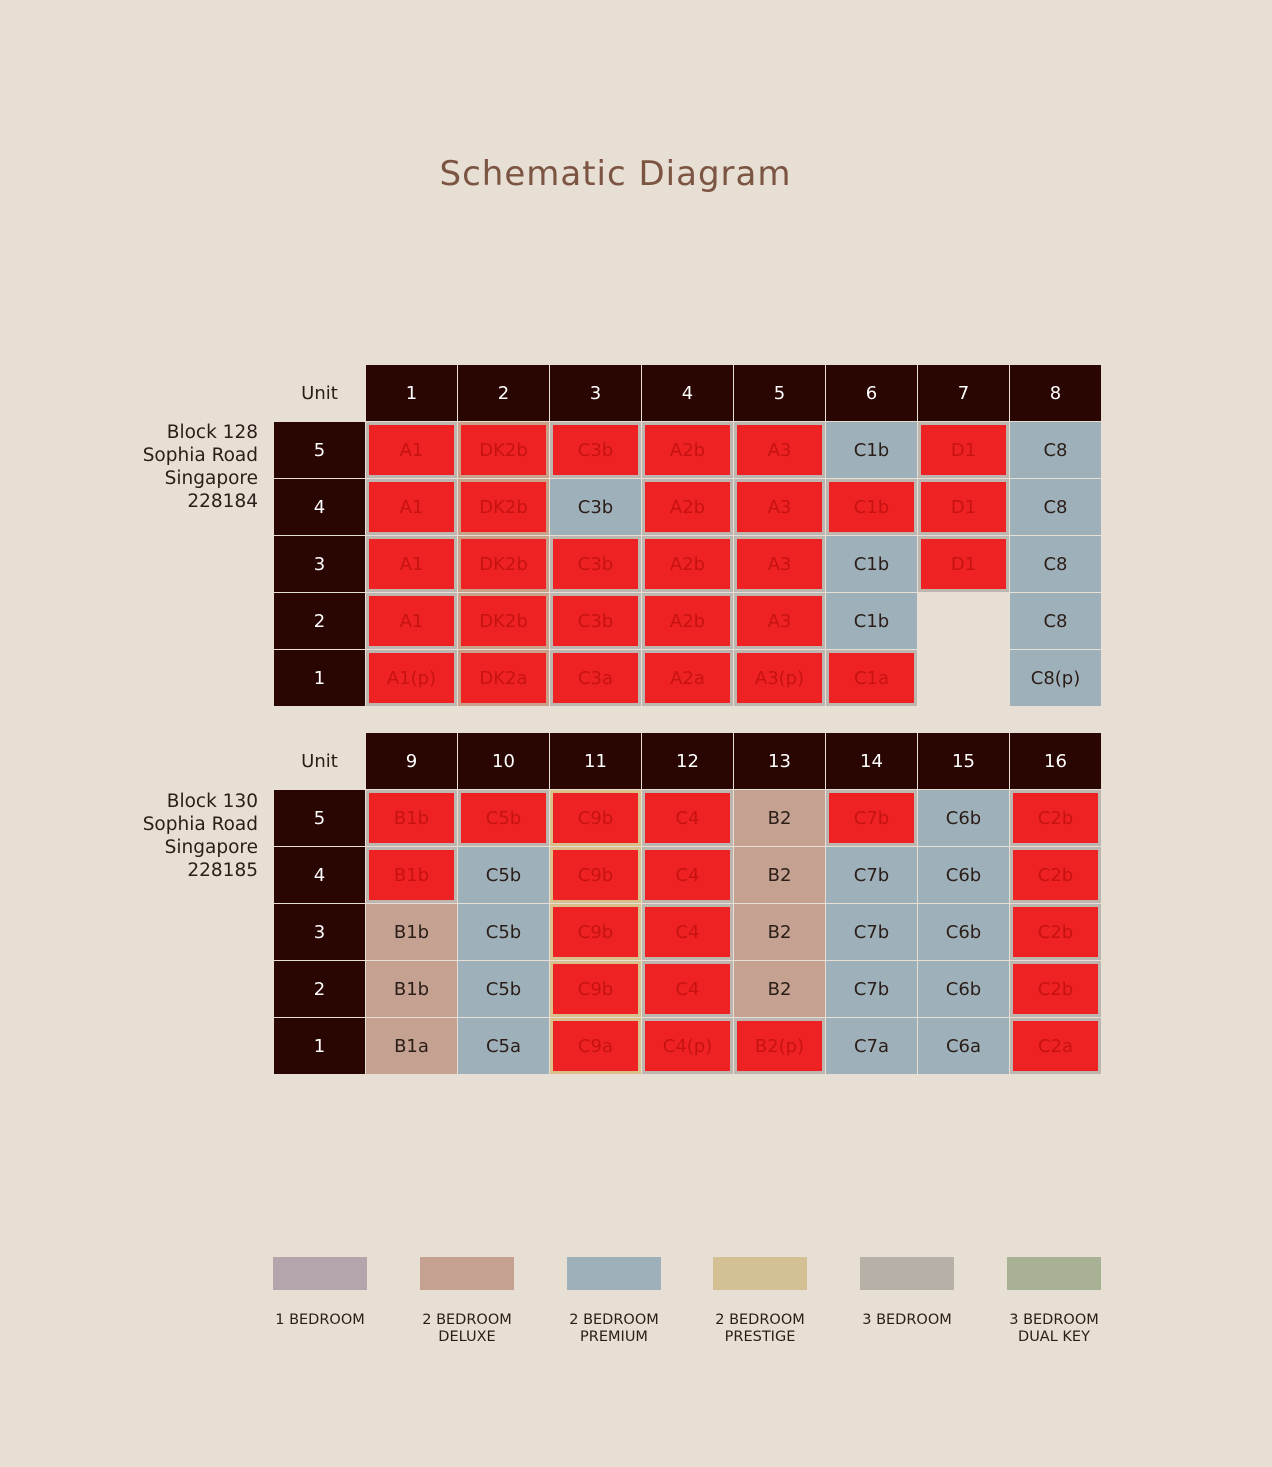 The height and width of the screenshot is (1467, 1272). I want to click on floor-row: 2 B1b C5b C9b C4 B2 C7b C6b C2b, so click(688, 989).